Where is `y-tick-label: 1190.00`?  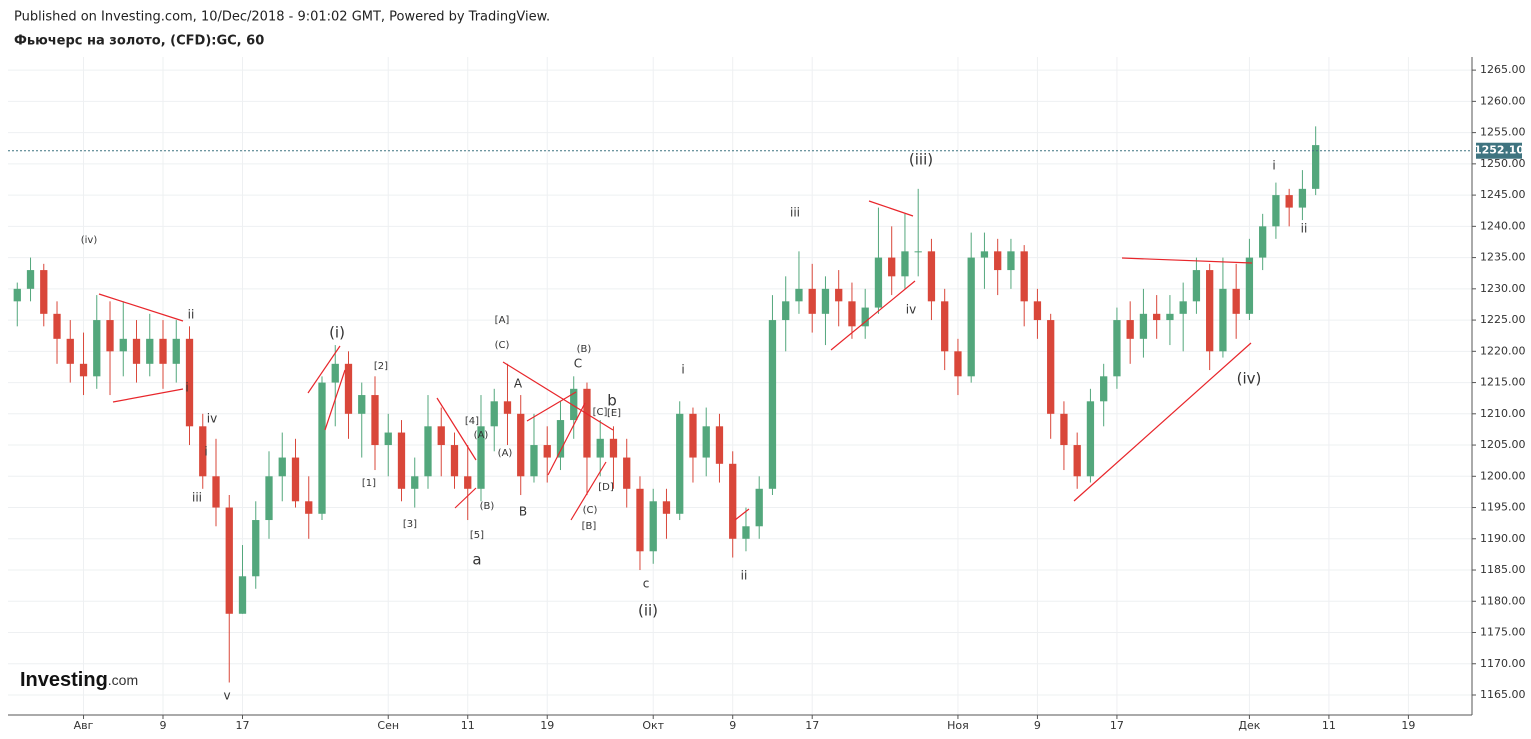 y-tick-label: 1190.00 is located at coordinates (1503, 538).